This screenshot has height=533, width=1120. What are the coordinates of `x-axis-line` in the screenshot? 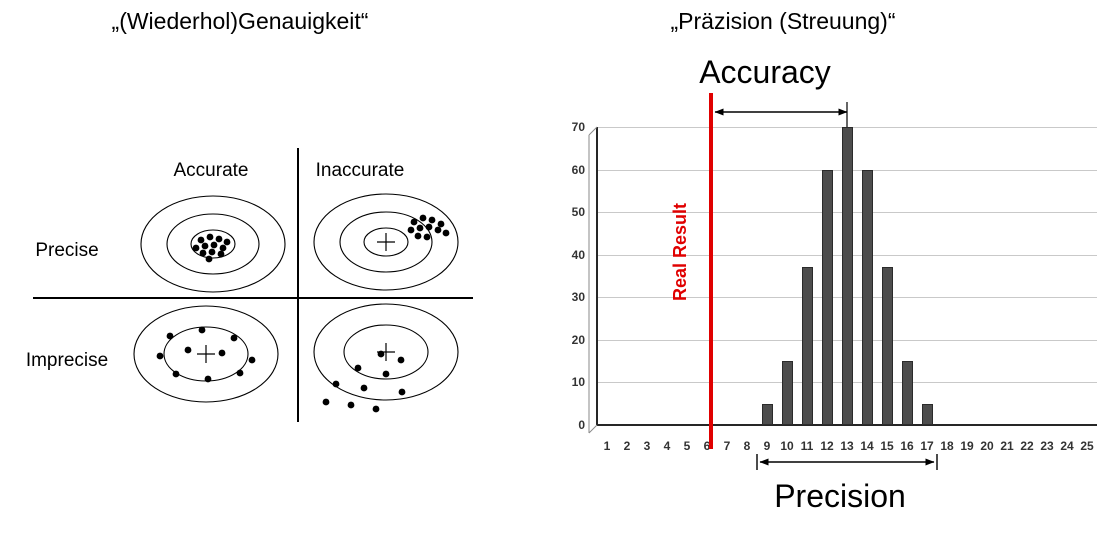 It's located at (847, 425).